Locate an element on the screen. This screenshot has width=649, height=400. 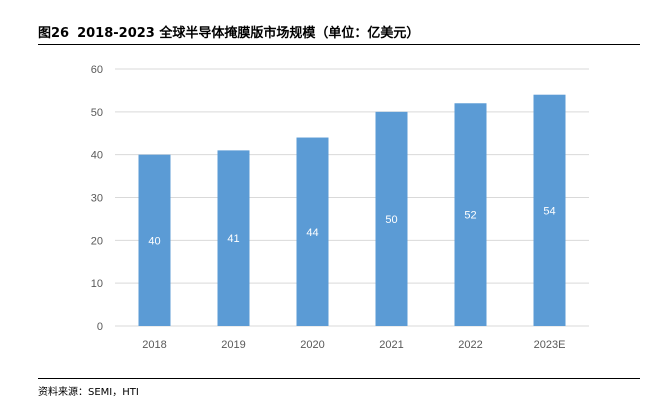
x-axis-tick-labels: 2018 2019 2020 2021 2022 2023E is located at coordinates (353, 345).